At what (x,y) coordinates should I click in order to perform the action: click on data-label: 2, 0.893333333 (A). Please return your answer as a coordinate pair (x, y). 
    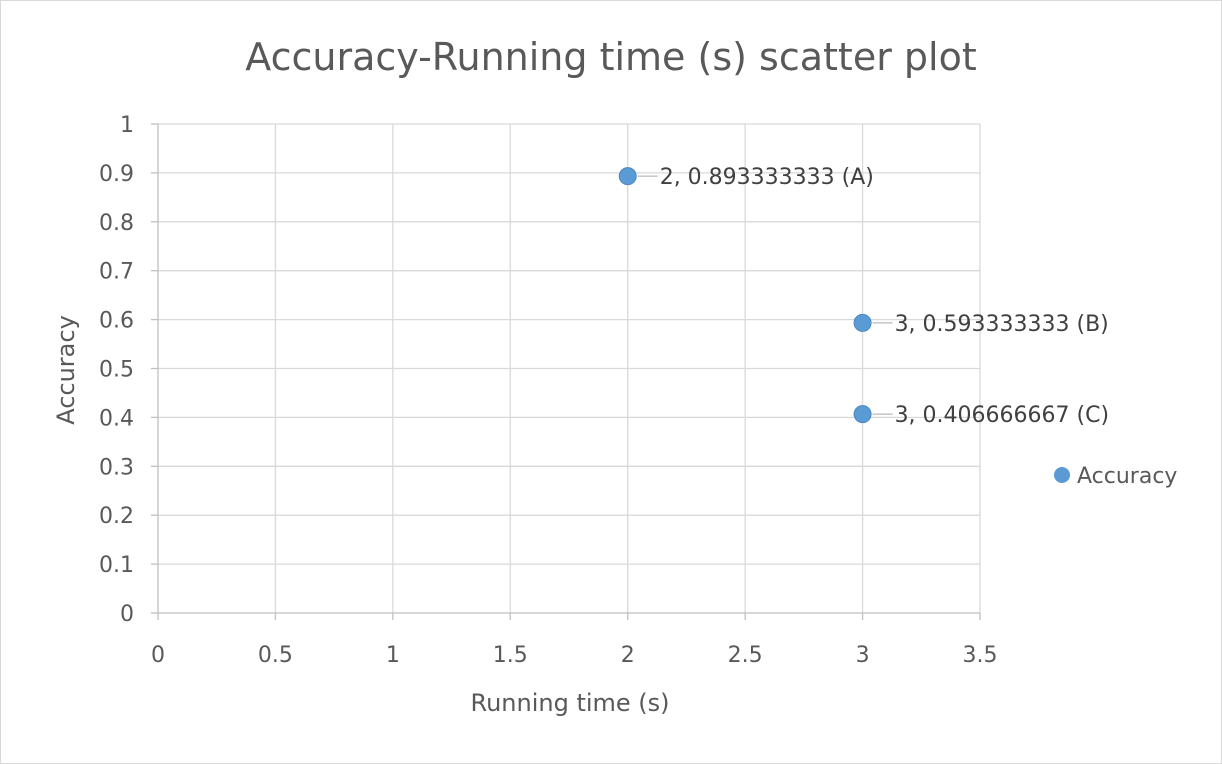
    Looking at the image, I should click on (767, 177).